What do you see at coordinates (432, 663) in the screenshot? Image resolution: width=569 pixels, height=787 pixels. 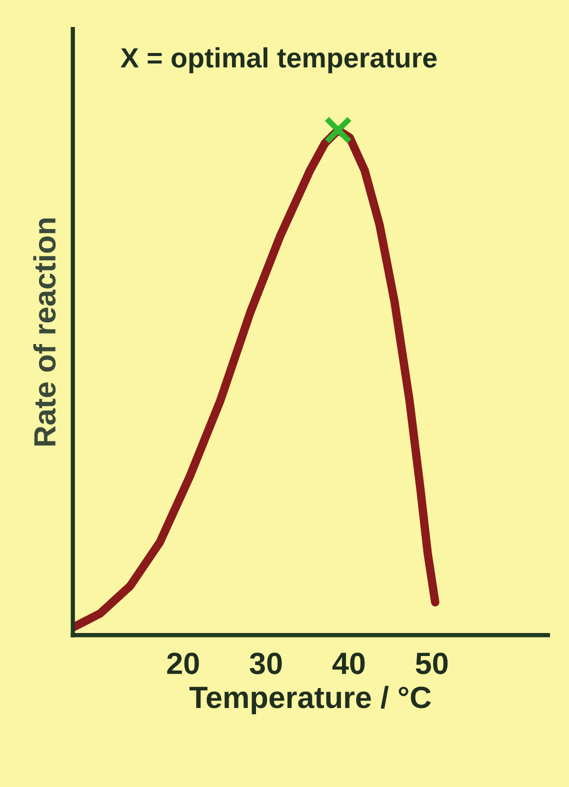 I see `x-tick-label: 50` at bounding box center [432, 663].